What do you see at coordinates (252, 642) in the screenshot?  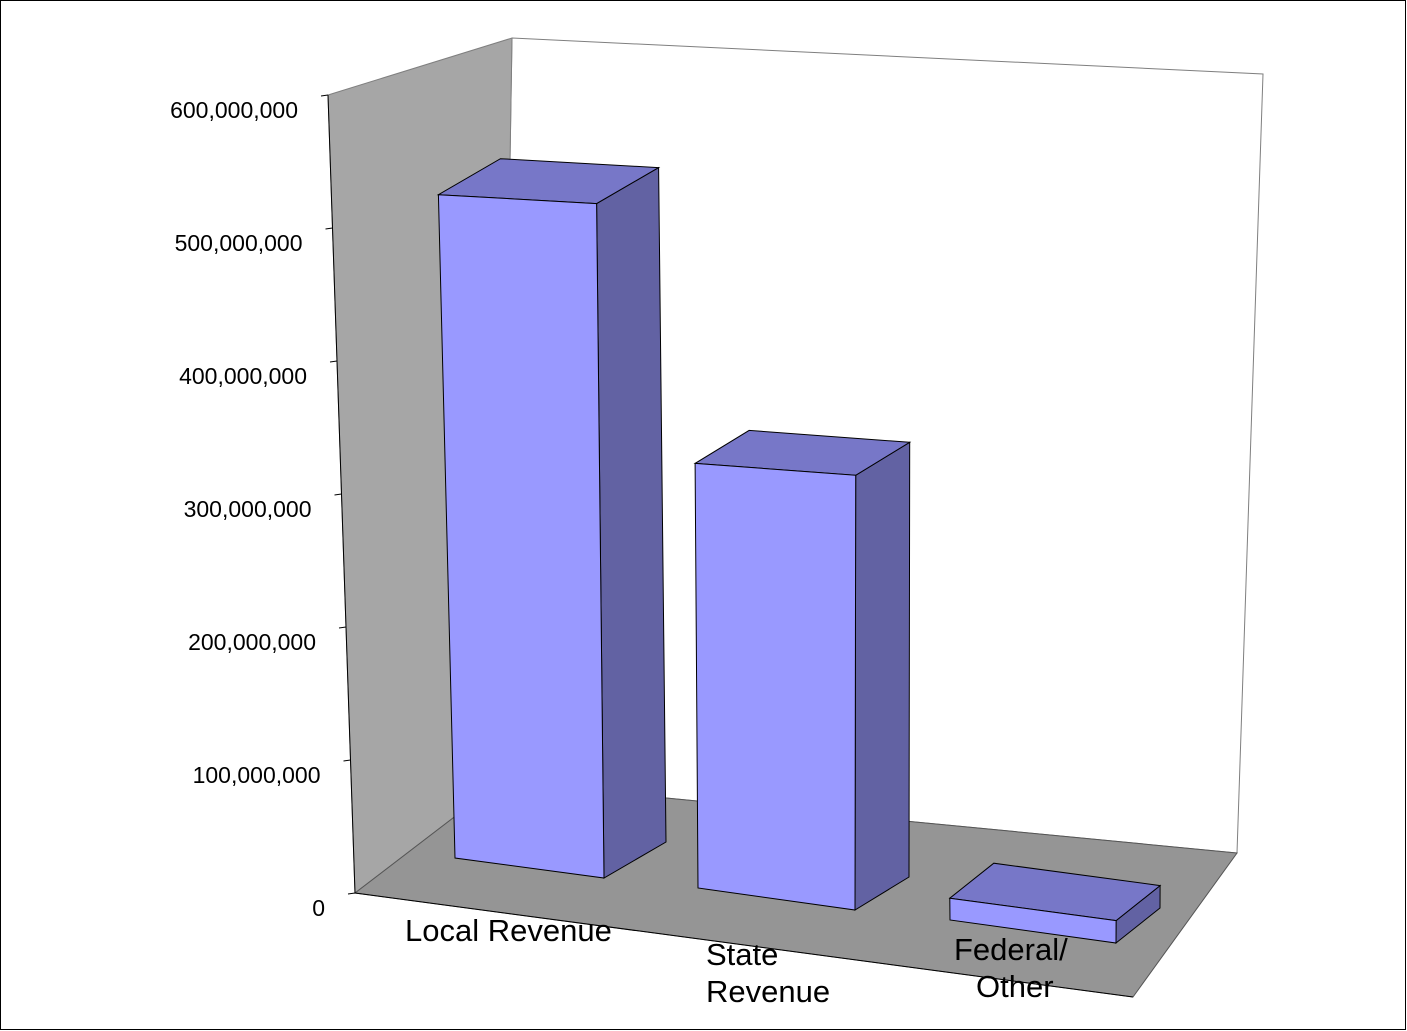 I see `y-tick-label: 200,000,000` at bounding box center [252, 642].